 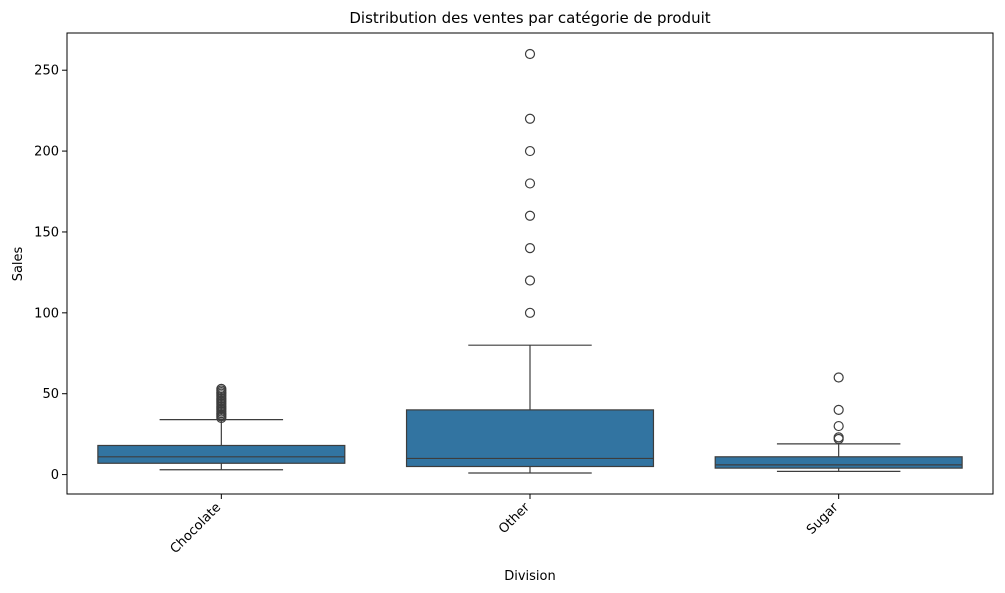 What do you see at coordinates (46, 232) in the screenshot?
I see `y-tick-label-3: 150` at bounding box center [46, 232].